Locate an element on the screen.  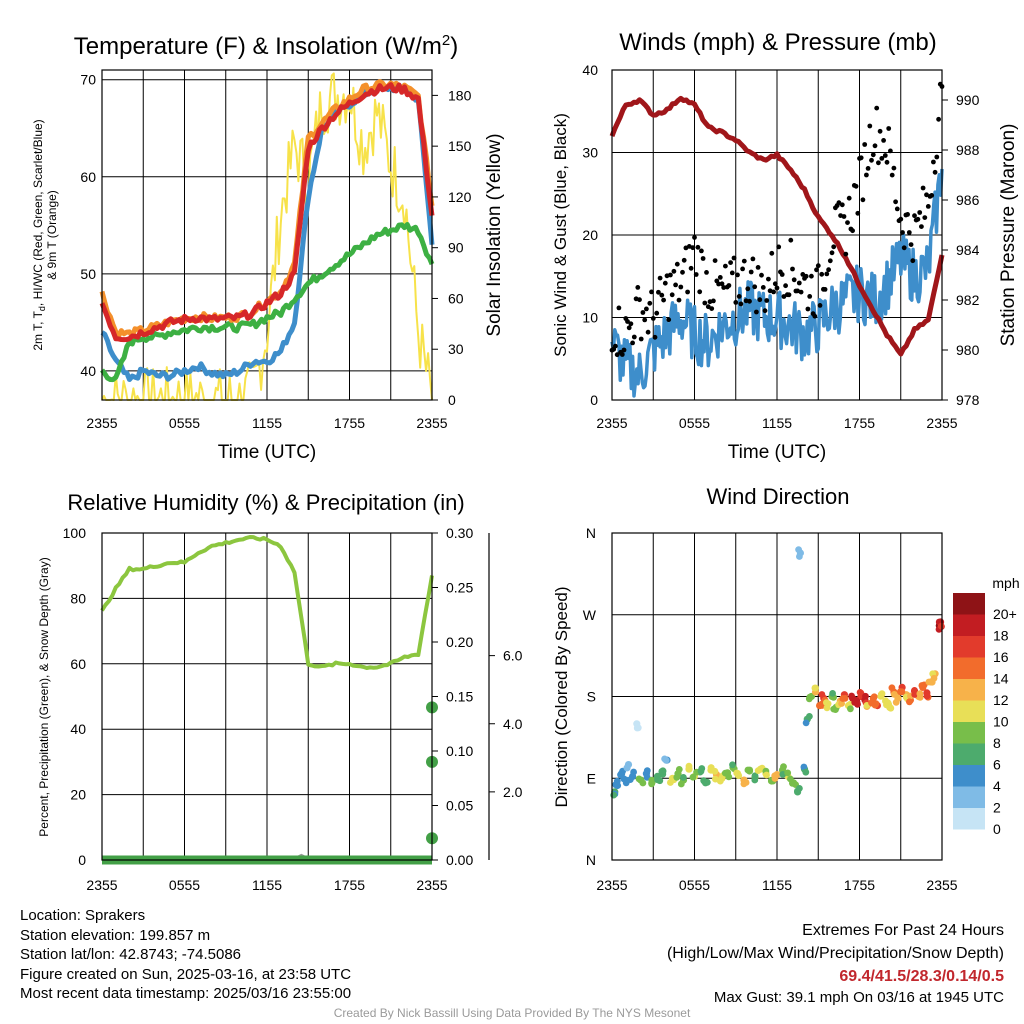
rh-series is located at coordinates (269, 700).